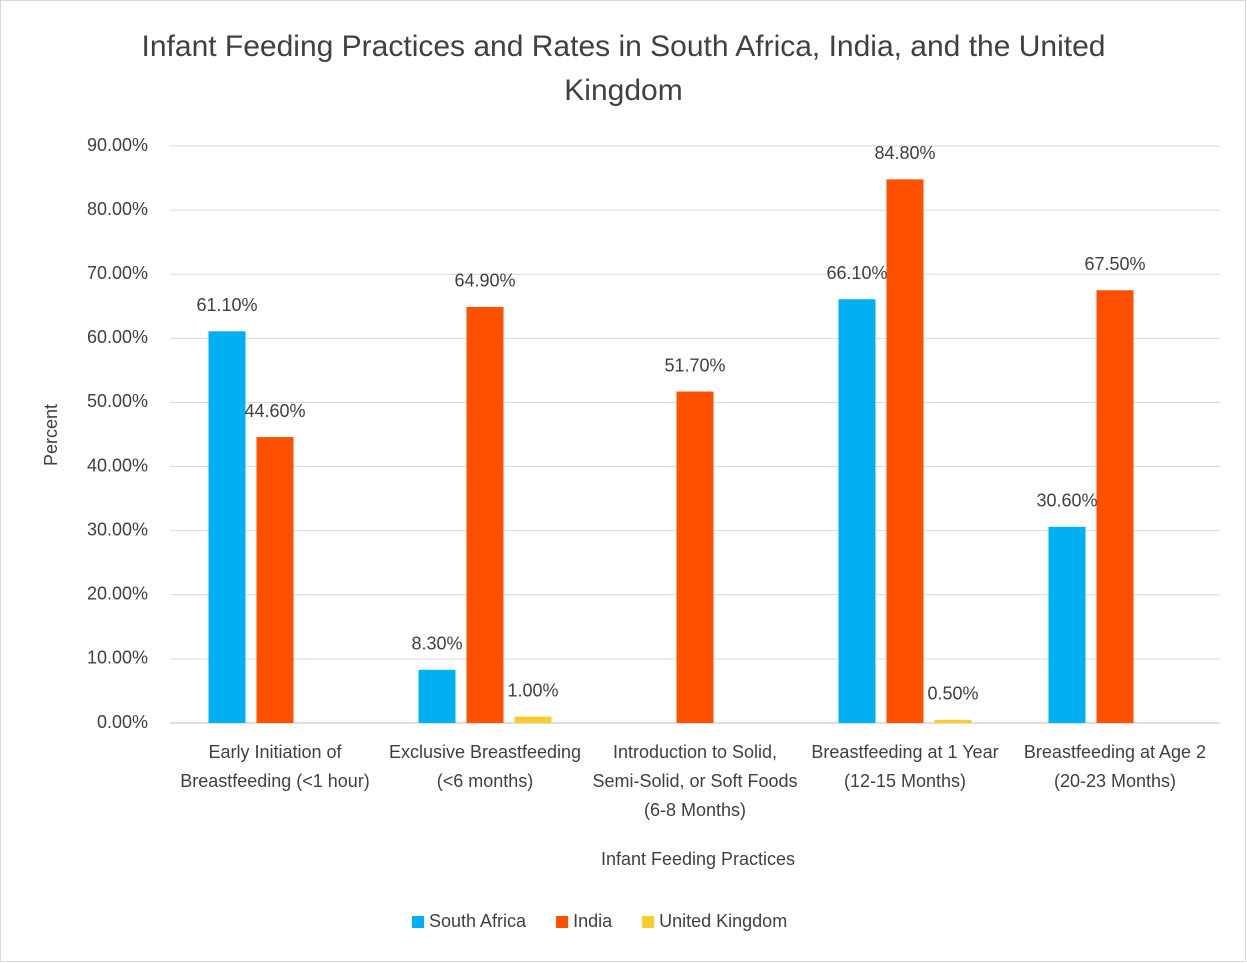 The width and height of the screenshot is (1247, 963). I want to click on x-tick-label: Exclusive Breastfeeding (<6 months), so click(485, 766).